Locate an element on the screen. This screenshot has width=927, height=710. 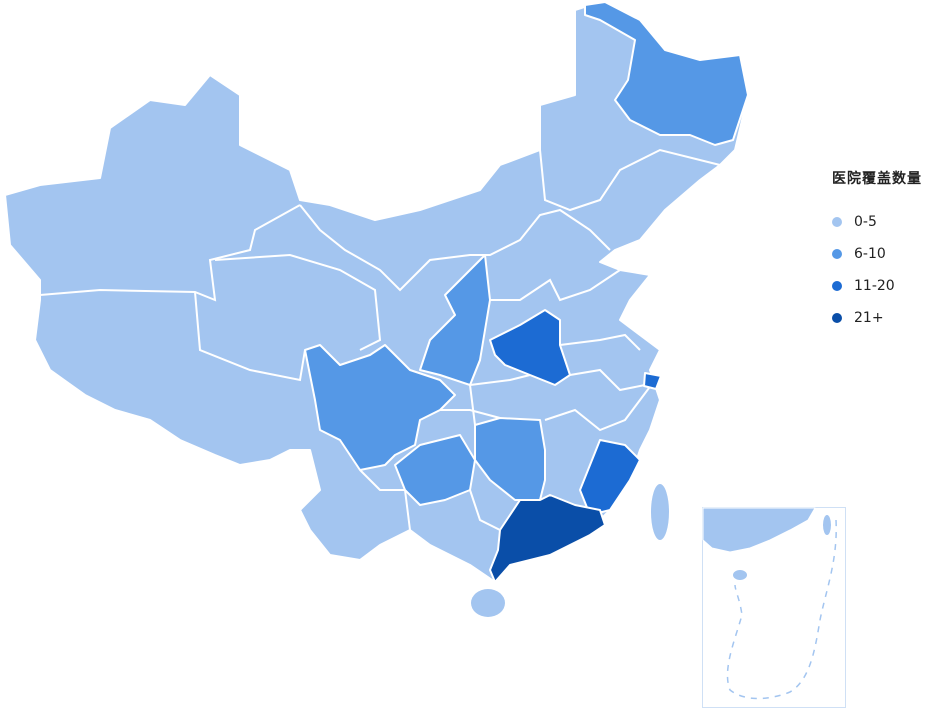
legend-item-0-5: 0-5 is located at coordinates (877, 222).